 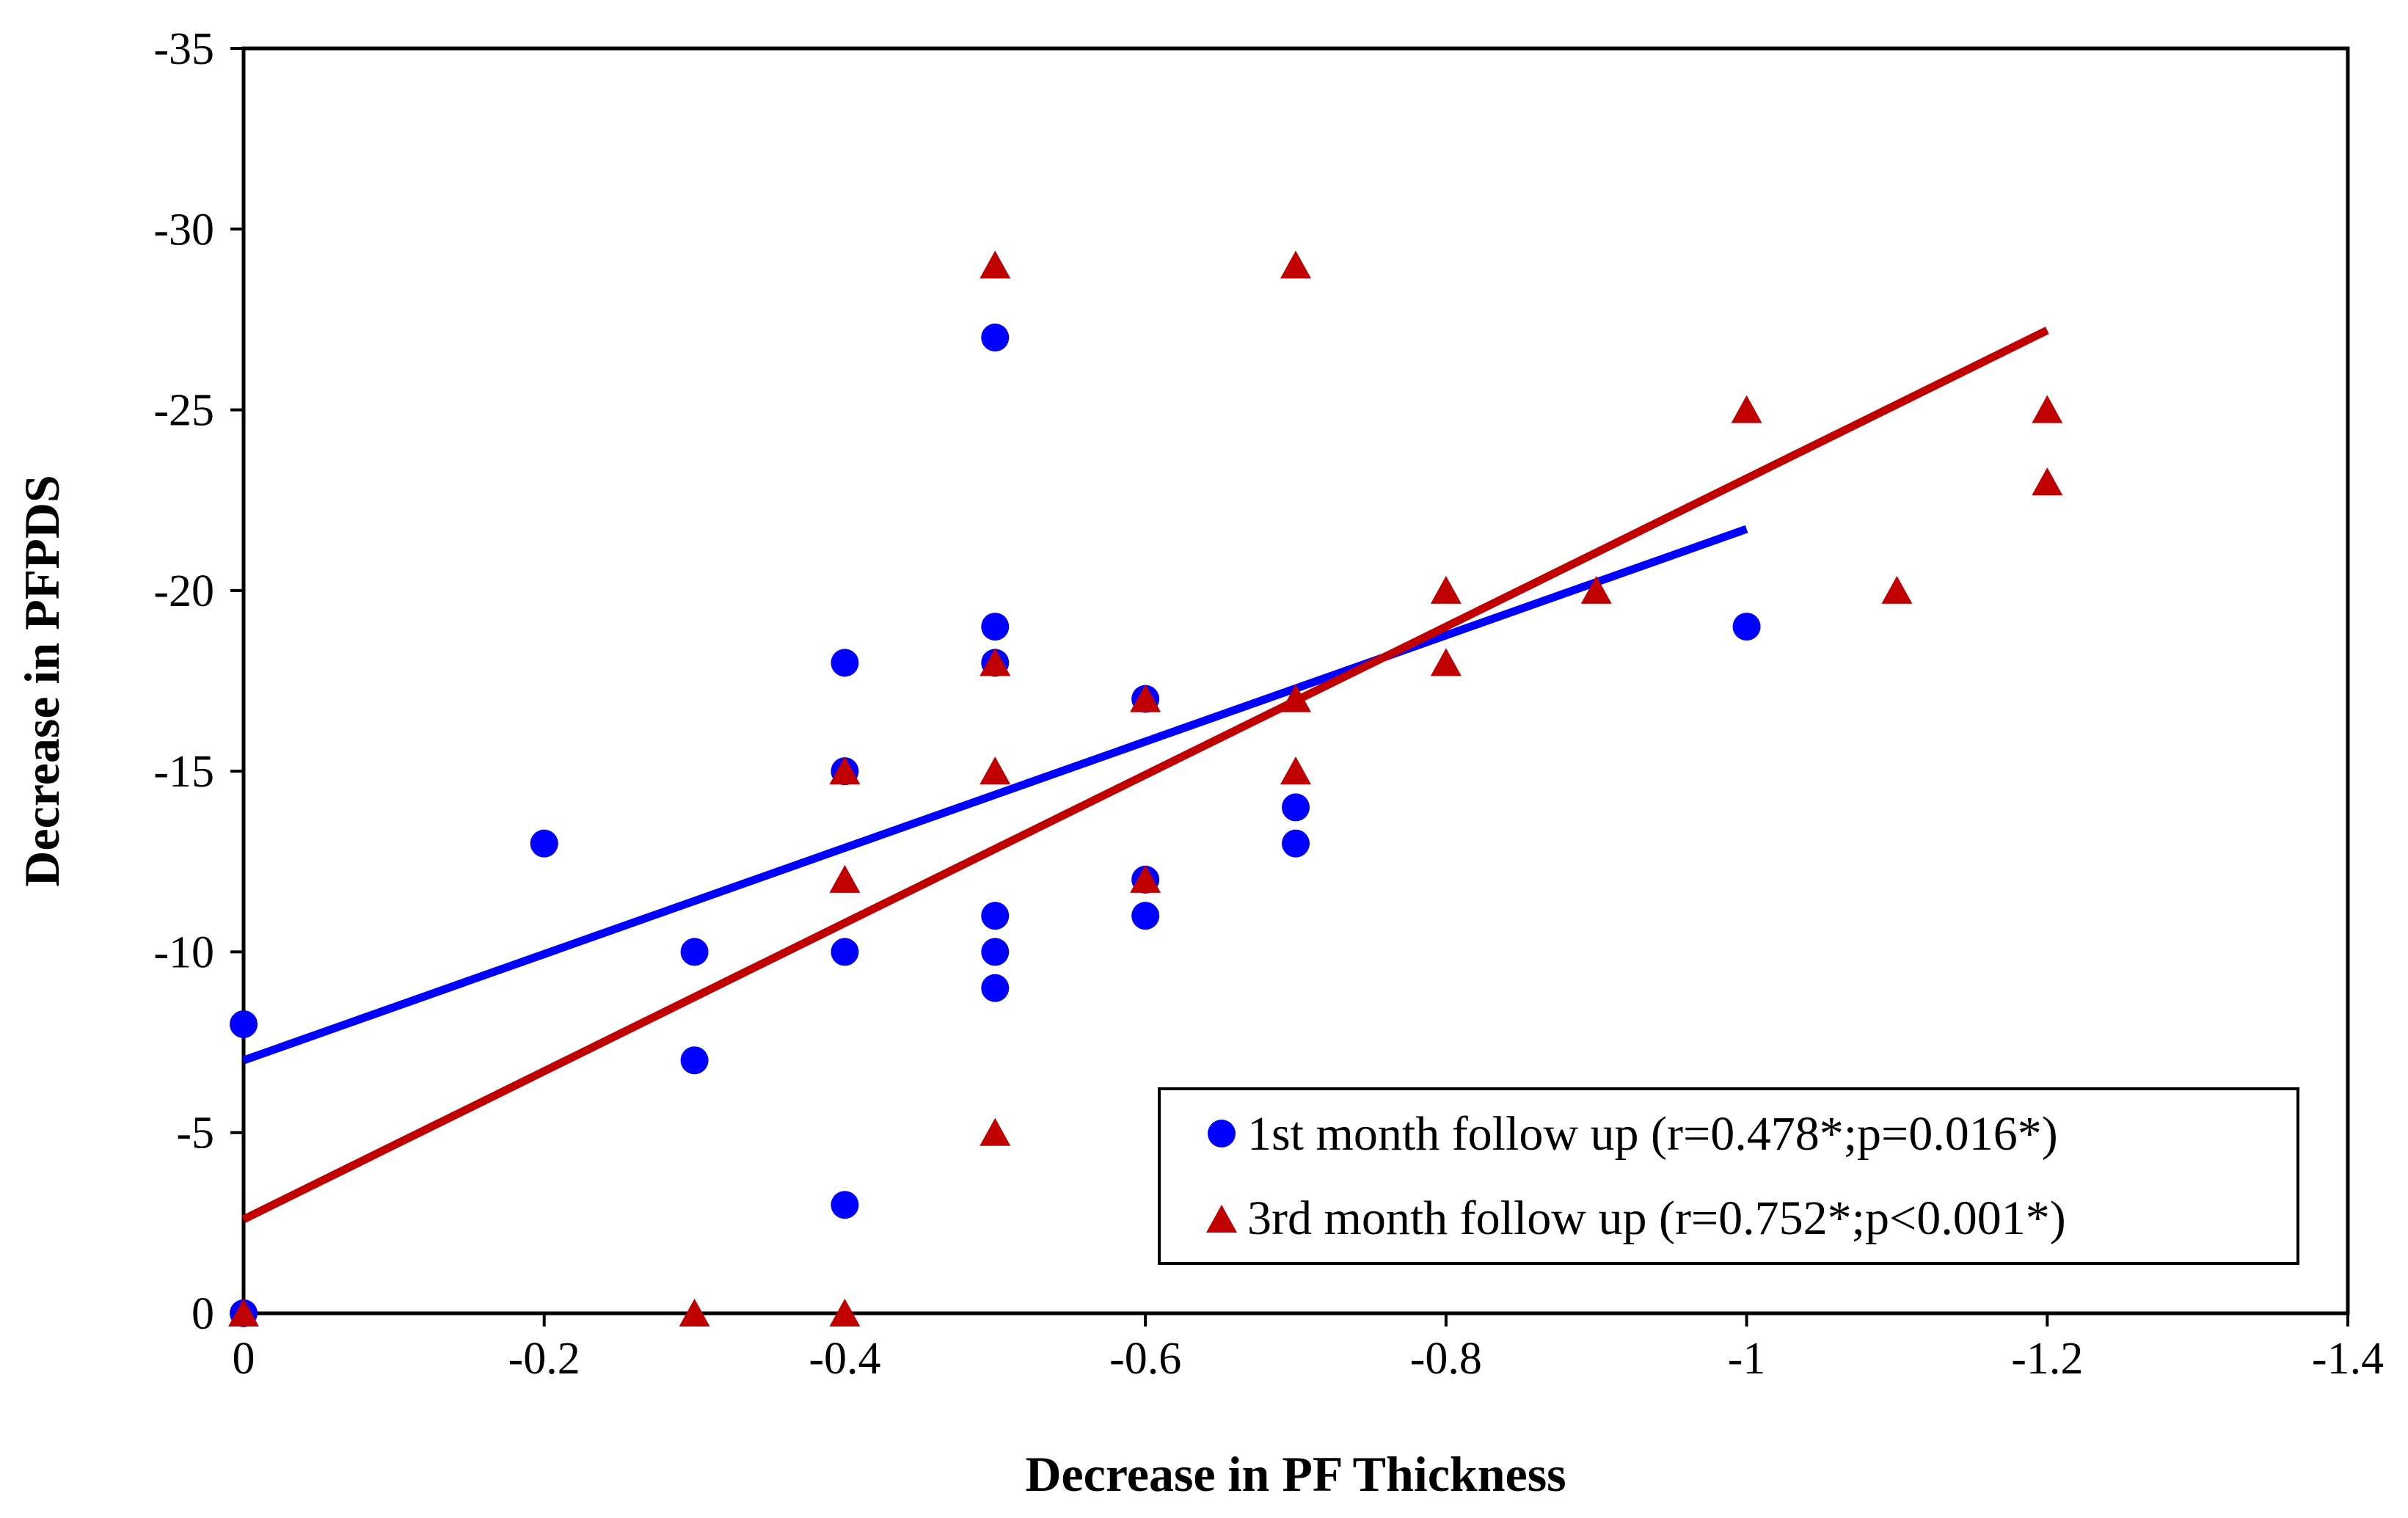 I want to click on legend-circle-marker, so click(x=1222, y=1133).